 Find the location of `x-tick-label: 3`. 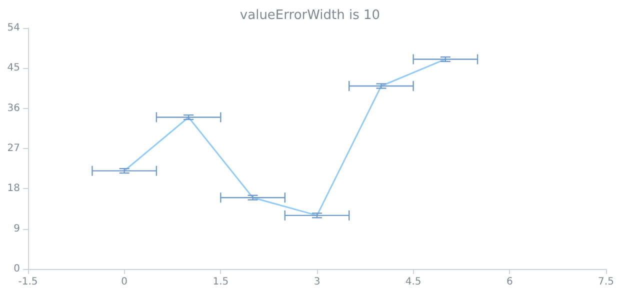

x-tick-label: 3 is located at coordinates (317, 282).